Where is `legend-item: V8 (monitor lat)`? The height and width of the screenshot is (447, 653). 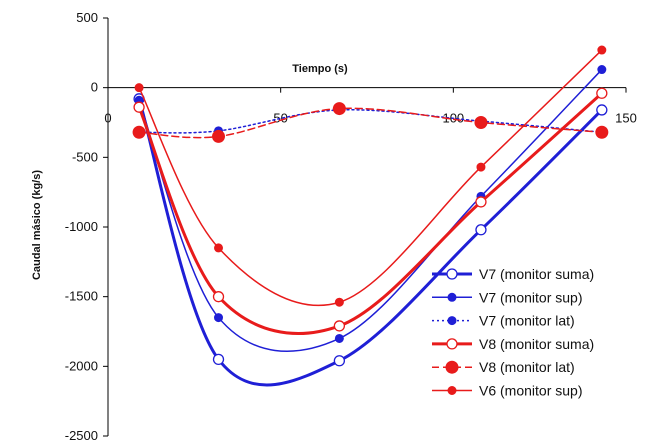
legend-item: V8 (monitor lat) is located at coordinates (503, 367).